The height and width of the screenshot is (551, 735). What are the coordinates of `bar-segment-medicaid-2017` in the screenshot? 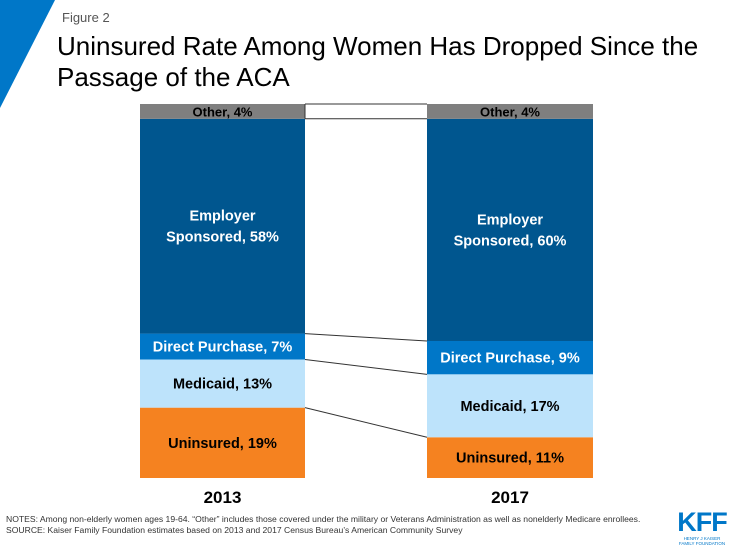 It's located at (510, 406).